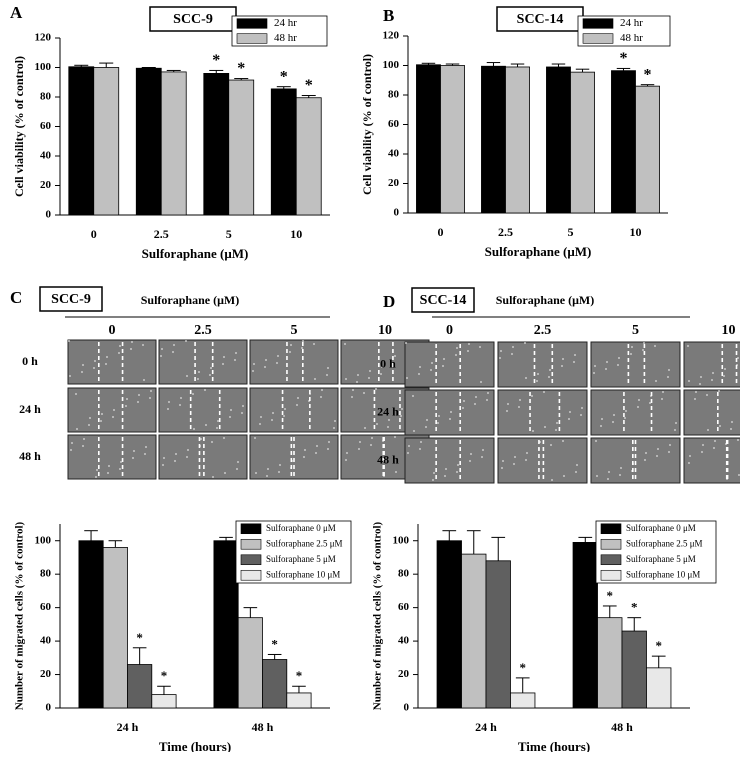  Describe the element at coordinates (285, 38) in the screenshot. I see `legend-label: 48 hr` at that location.